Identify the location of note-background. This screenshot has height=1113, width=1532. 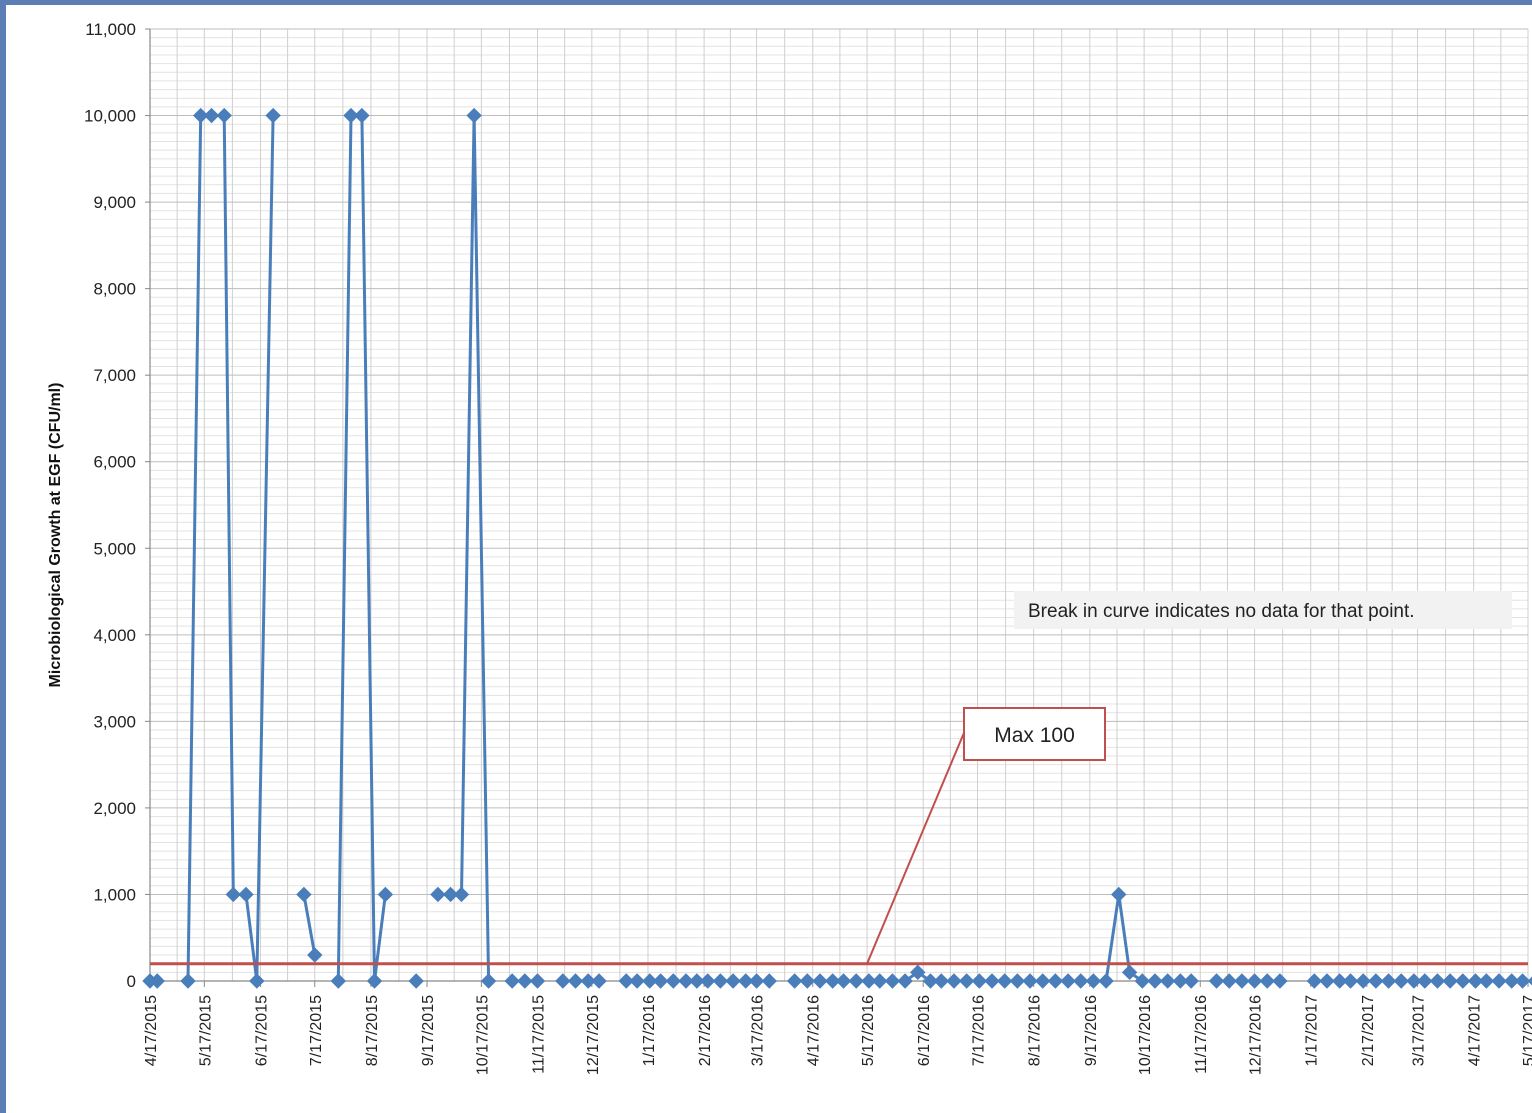
(1263, 610).